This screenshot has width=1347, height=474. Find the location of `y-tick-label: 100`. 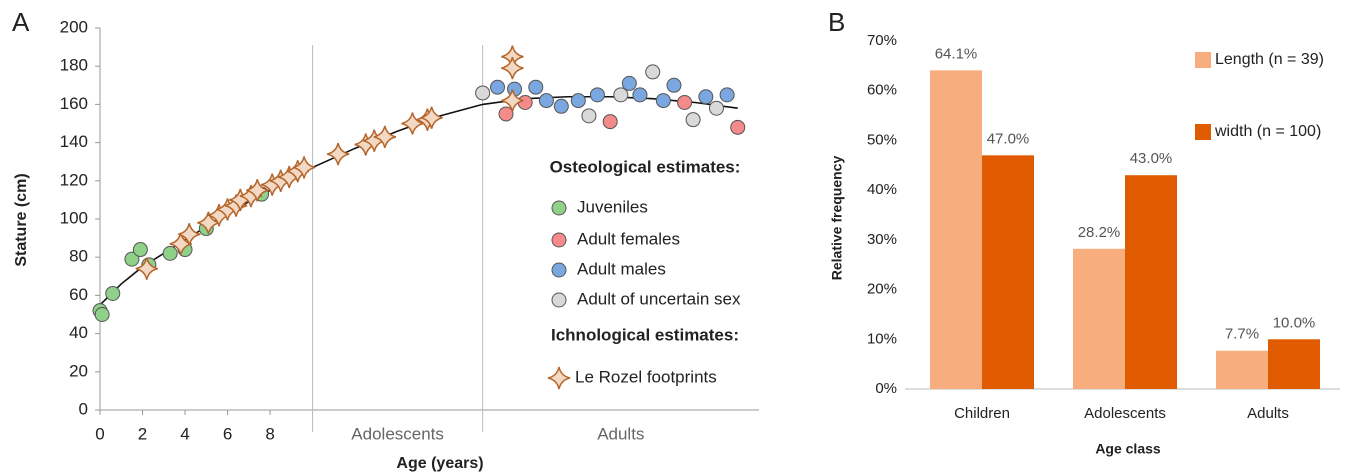

y-tick-label: 100 is located at coordinates (74, 217).